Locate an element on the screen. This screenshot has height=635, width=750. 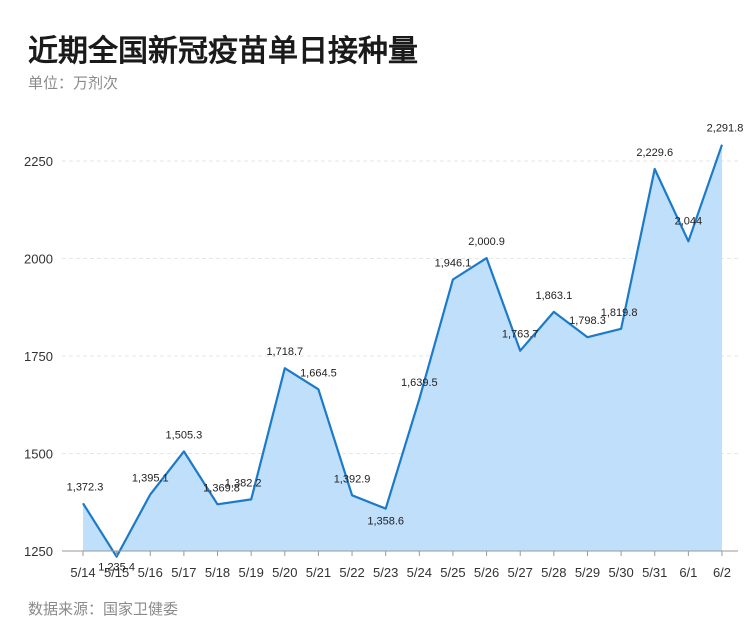
data-label: 1,358.6 is located at coordinates (385, 522).